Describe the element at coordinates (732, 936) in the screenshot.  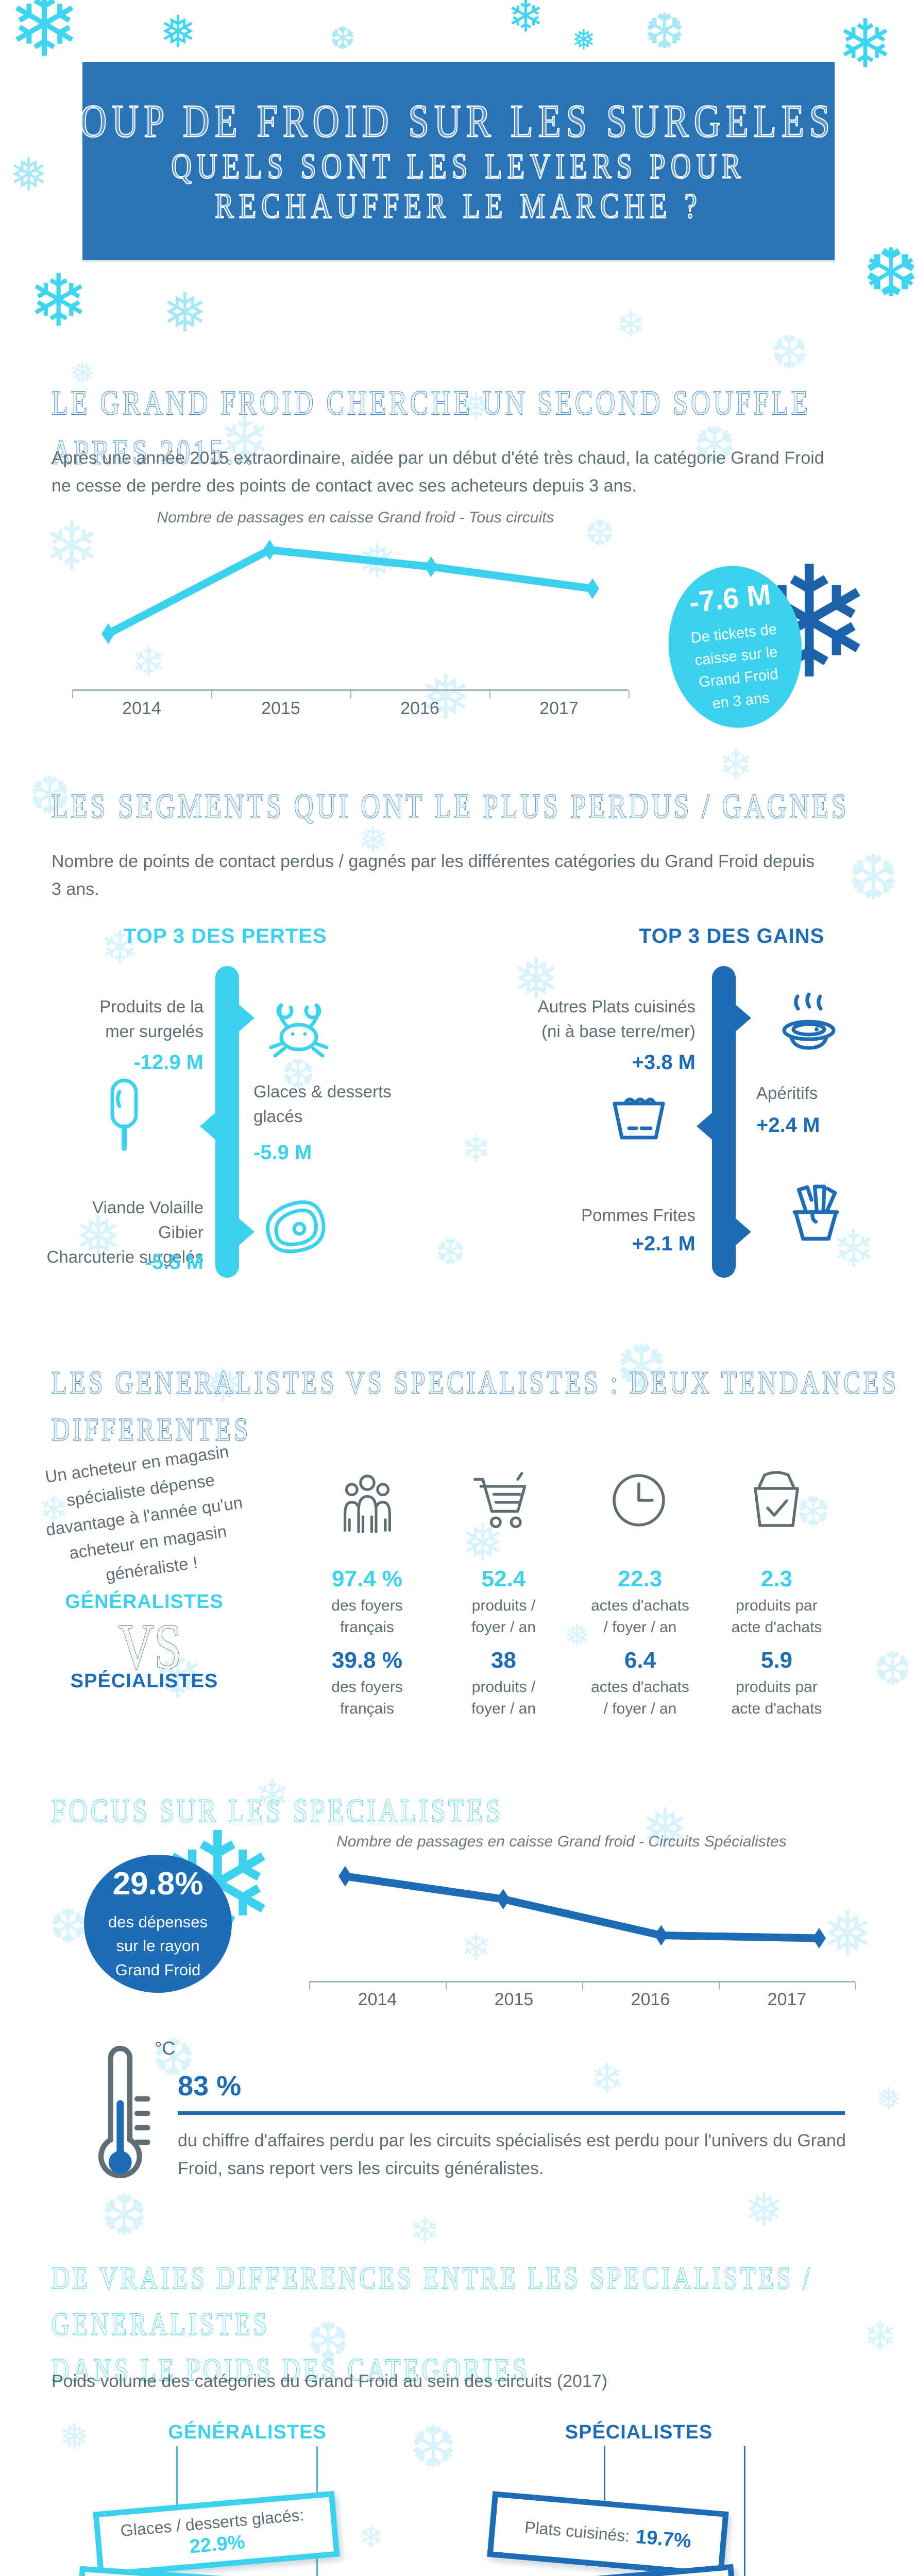
I see `gains-column-title: TOP 3 DES GAINS` at that location.